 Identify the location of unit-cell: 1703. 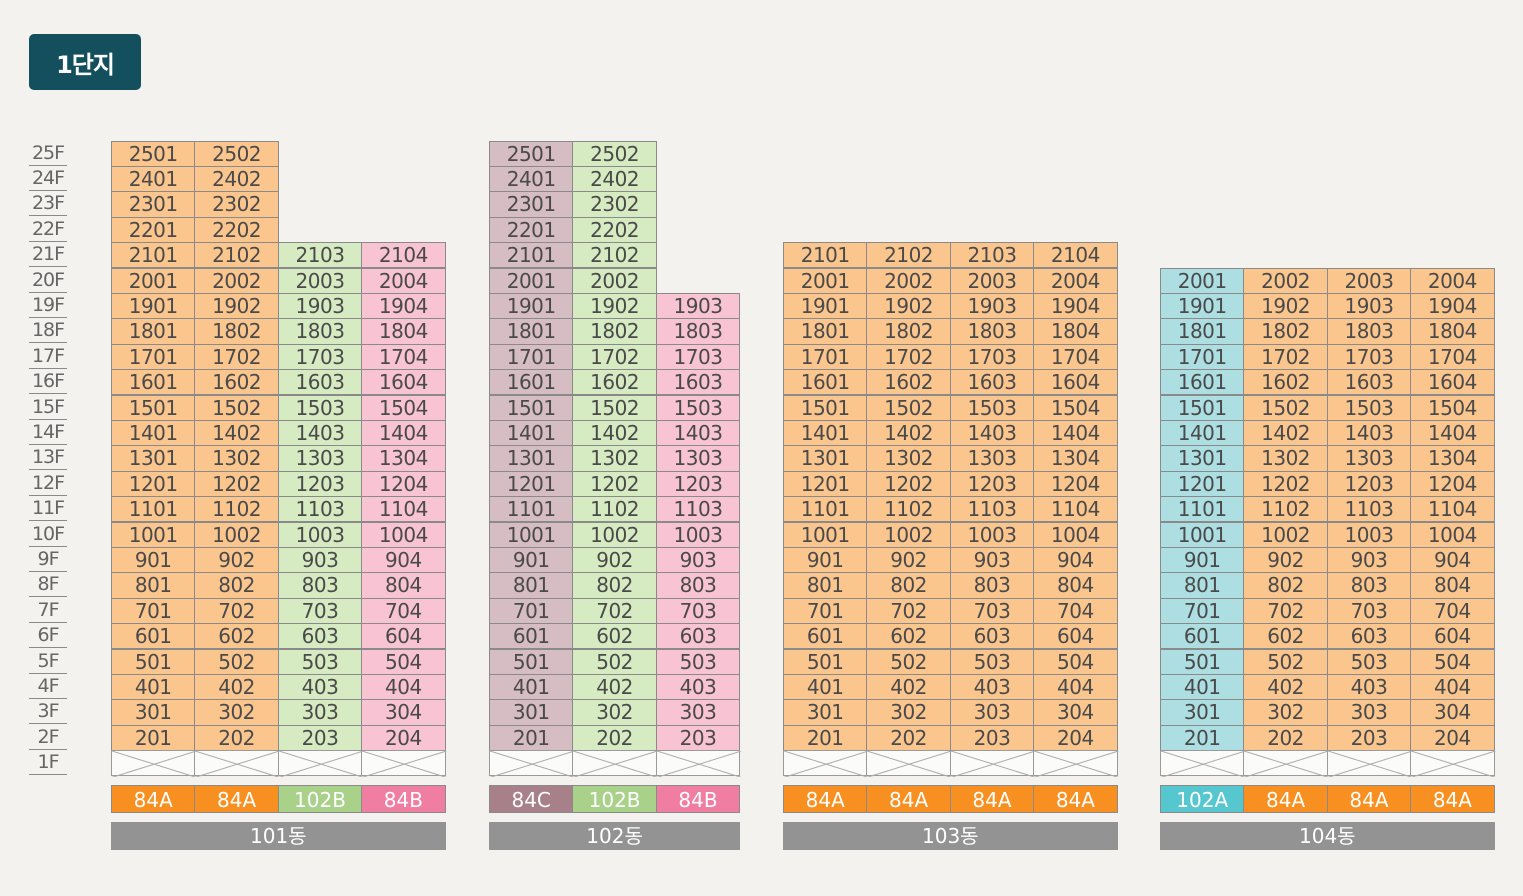
(1369, 357).